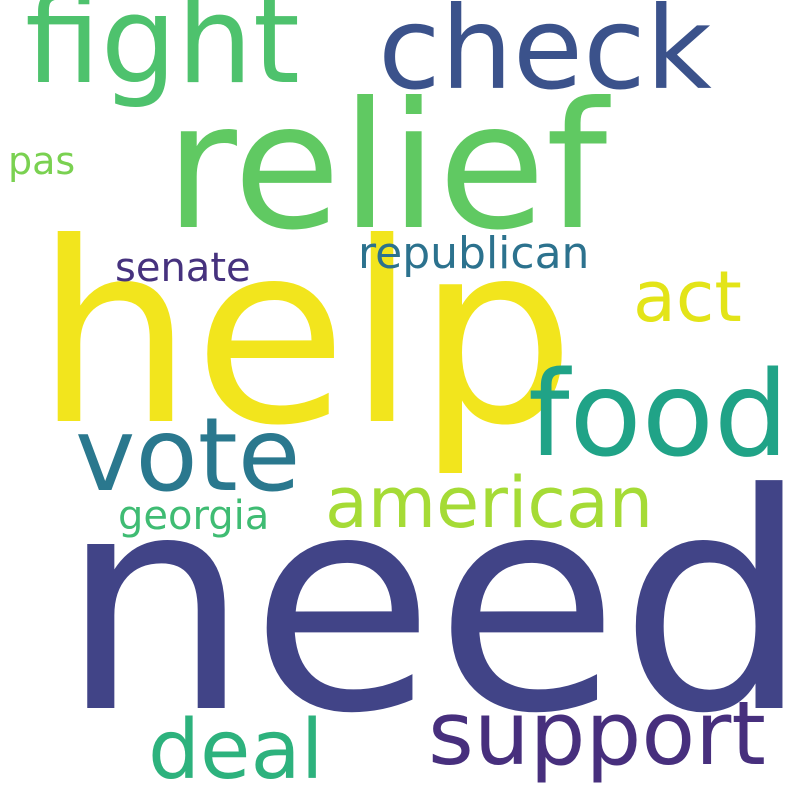  Describe the element at coordinates (386, 167) in the screenshot. I see `word-relief: relief` at that location.